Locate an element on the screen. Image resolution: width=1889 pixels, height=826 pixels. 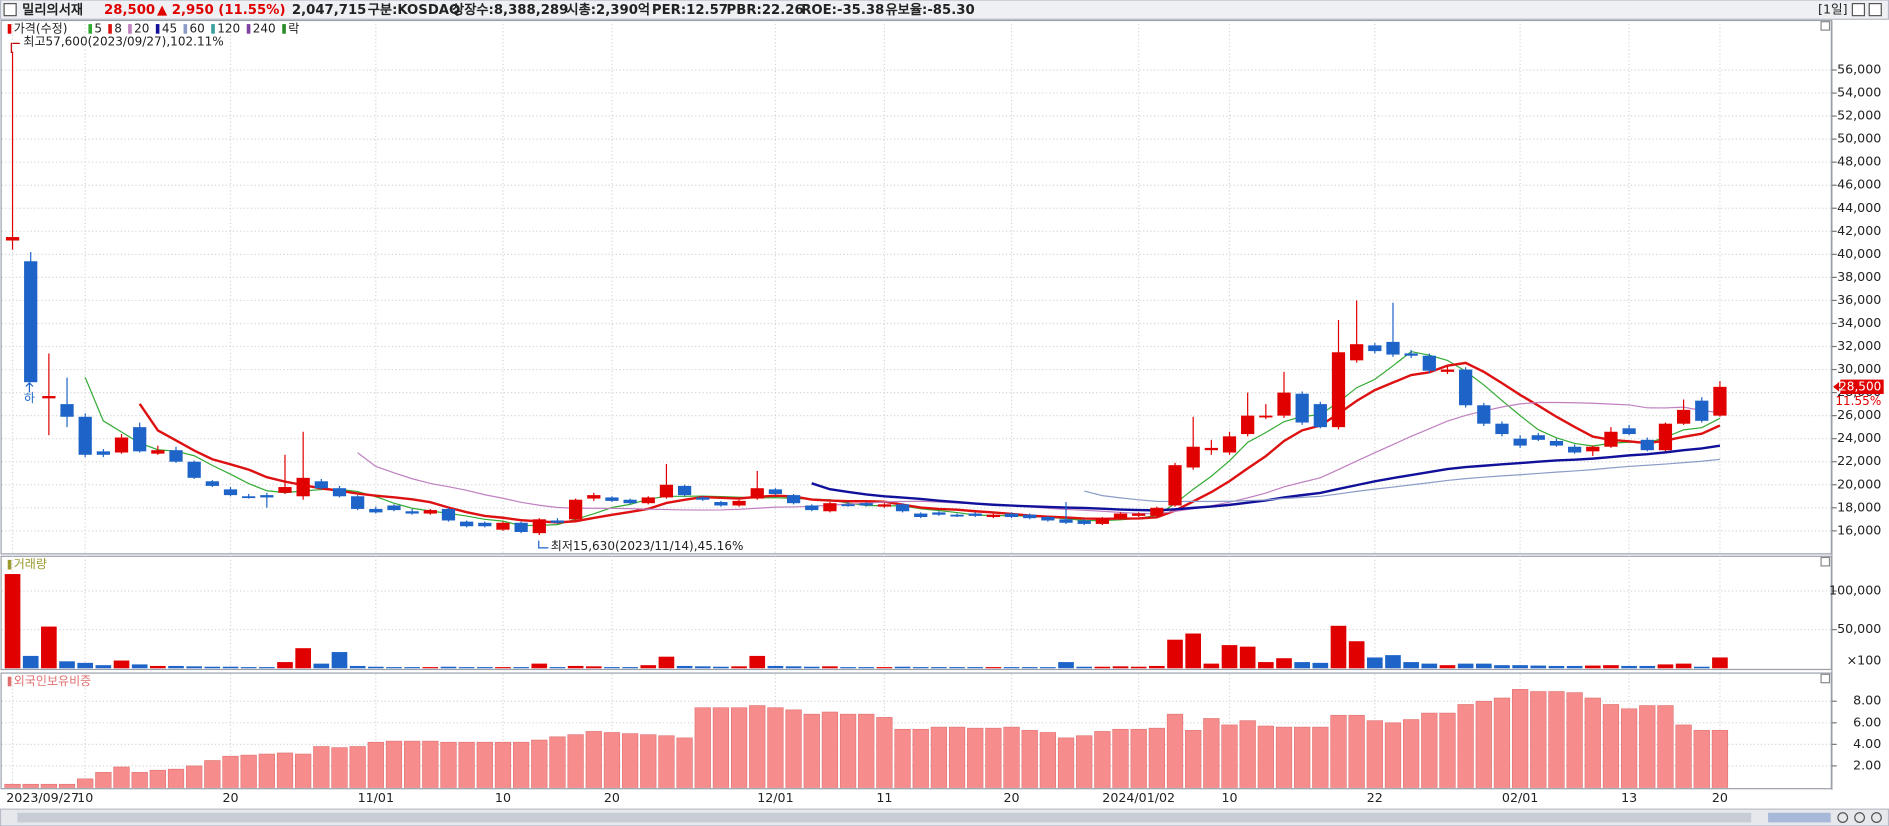
low-note: 최저15,630(2023/11/14),45.16% is located at coordinates (647, 546).